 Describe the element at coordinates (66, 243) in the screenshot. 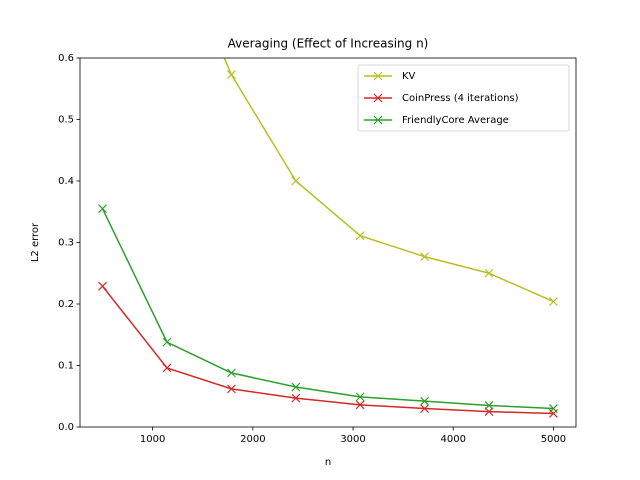

I see `y-tick-label: 0.3` at that location.